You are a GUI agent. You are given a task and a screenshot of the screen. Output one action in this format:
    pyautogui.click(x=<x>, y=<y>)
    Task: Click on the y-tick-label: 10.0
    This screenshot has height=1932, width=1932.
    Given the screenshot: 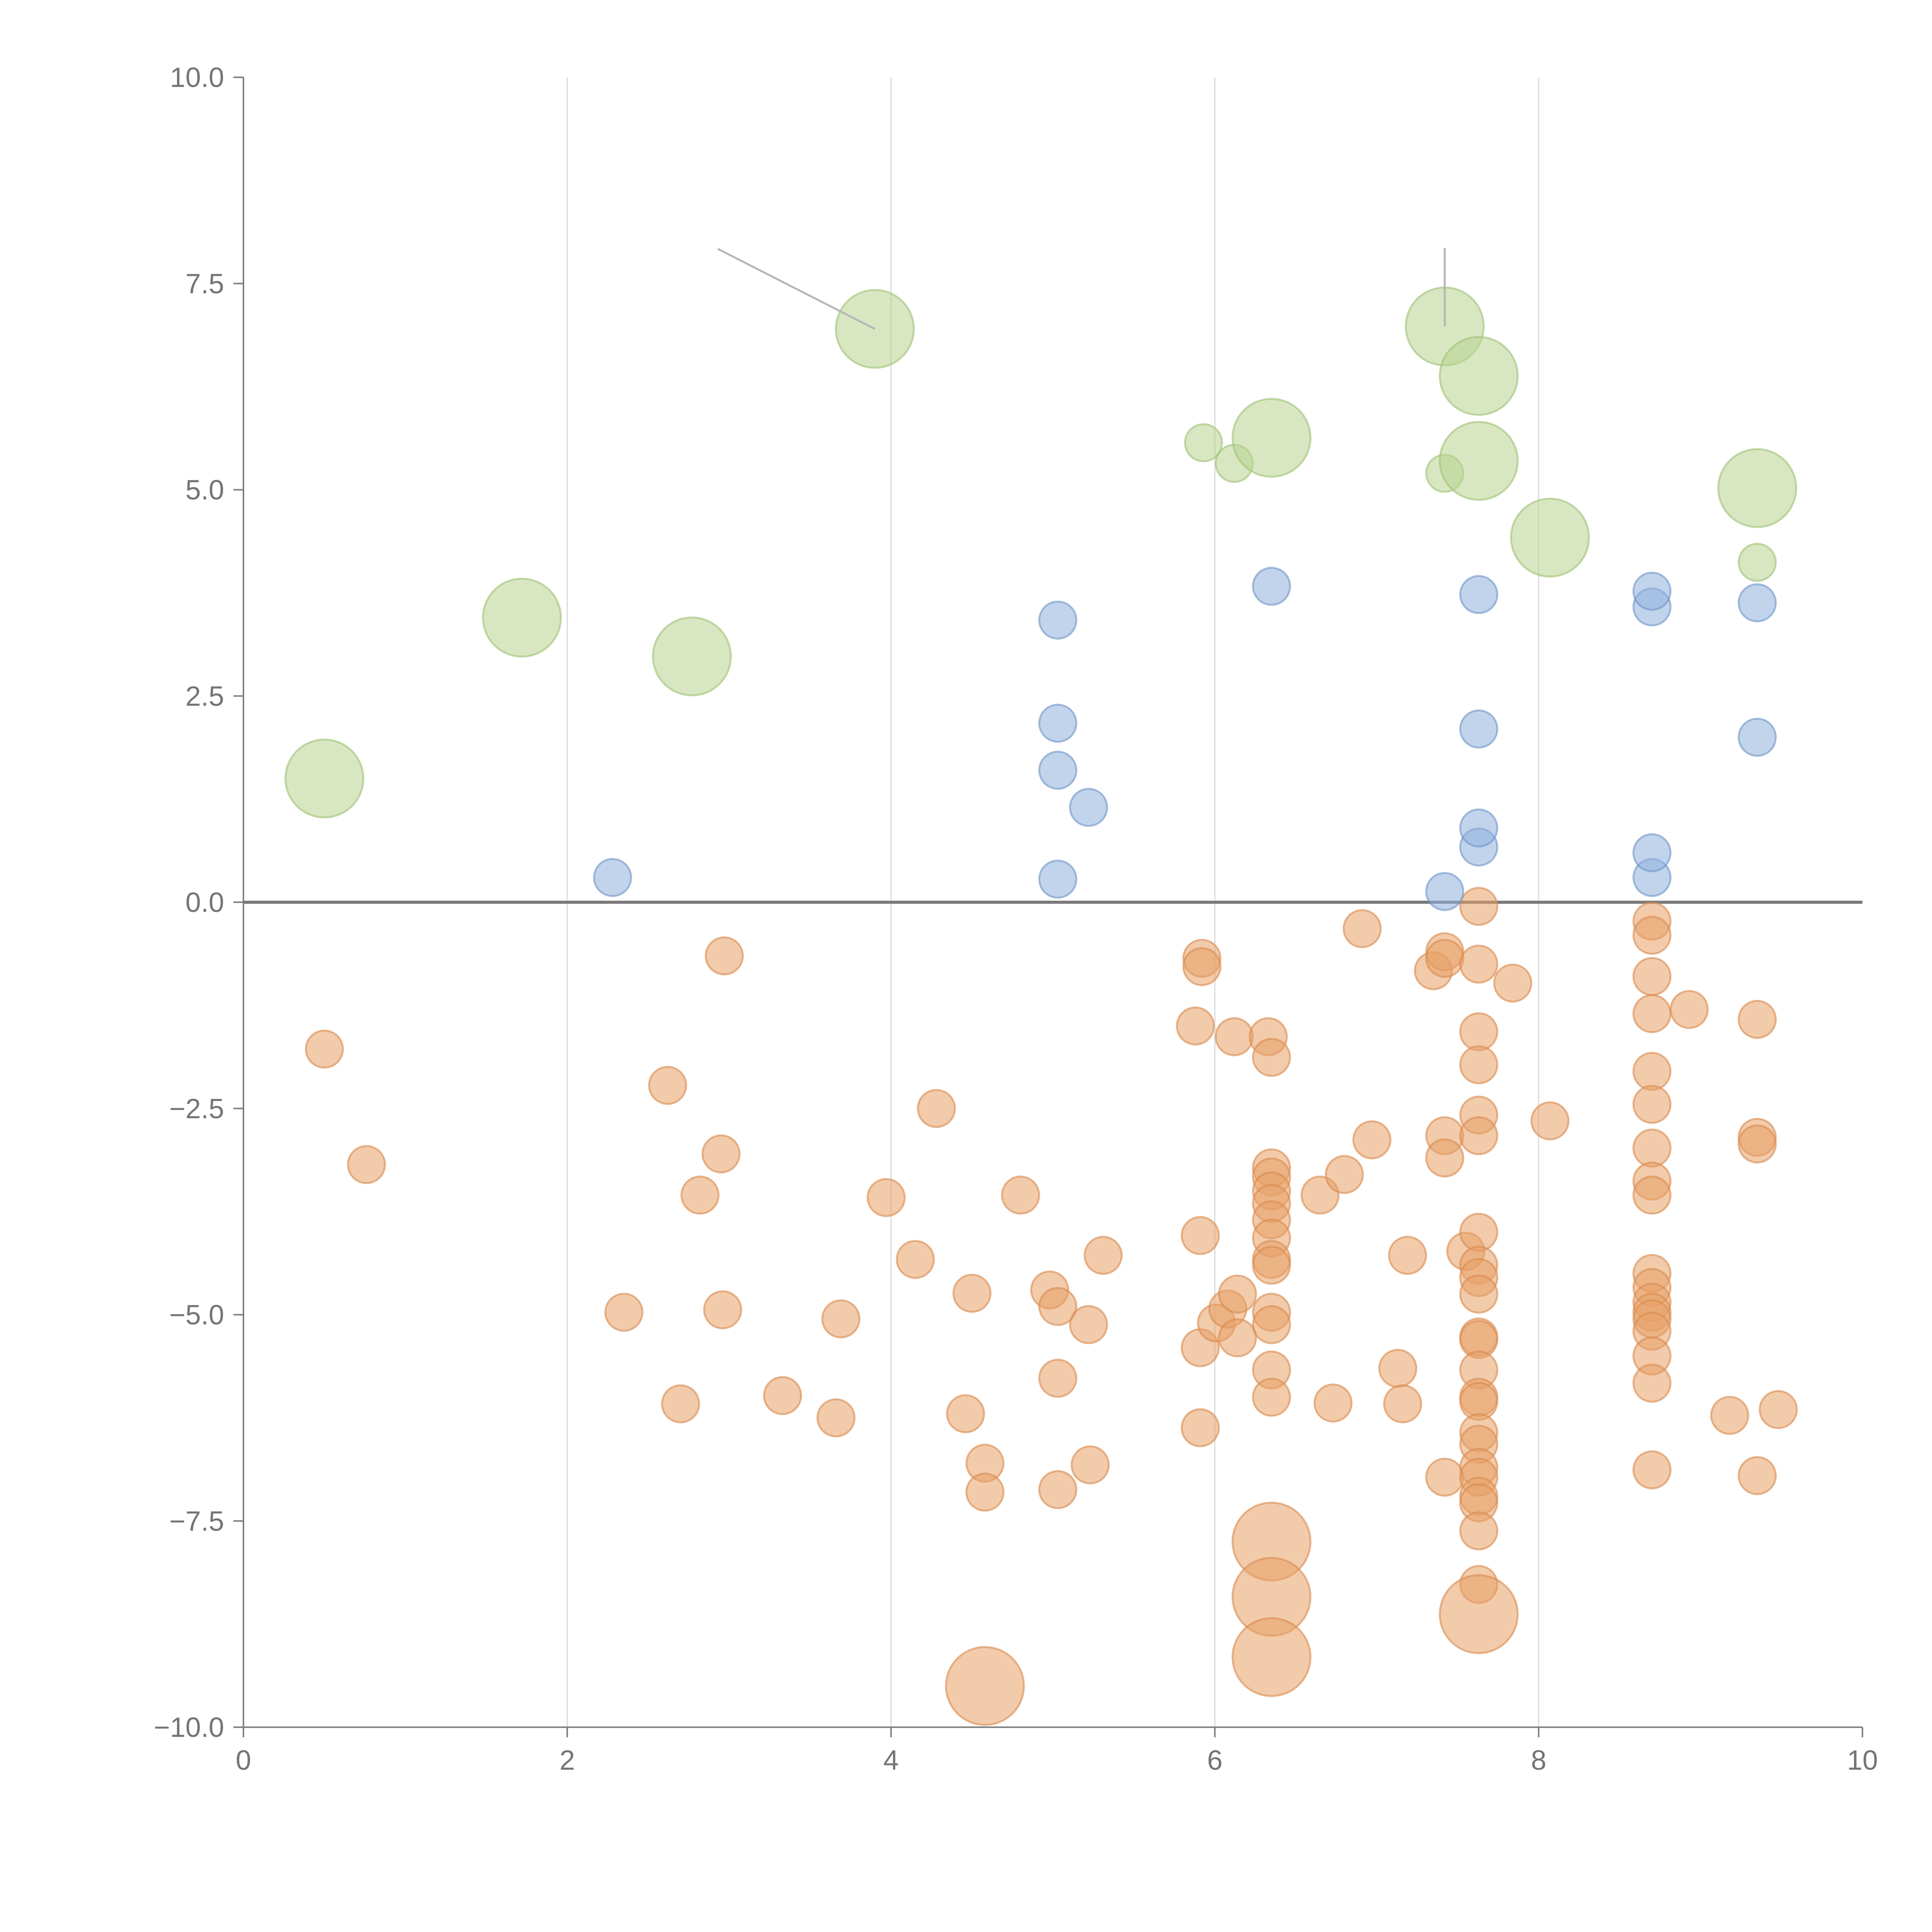 What is the action you would take?
    pyautogui.click(x=197, y=78)
    